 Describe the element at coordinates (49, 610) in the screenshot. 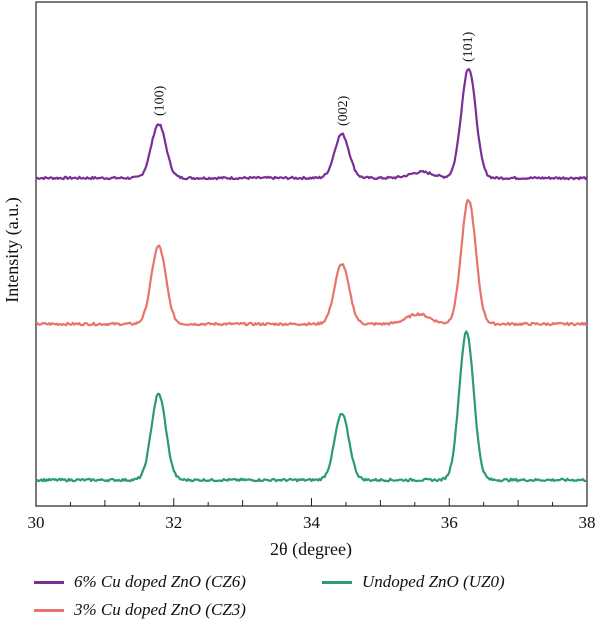

I see `legend-swatch-cz3` at that location.